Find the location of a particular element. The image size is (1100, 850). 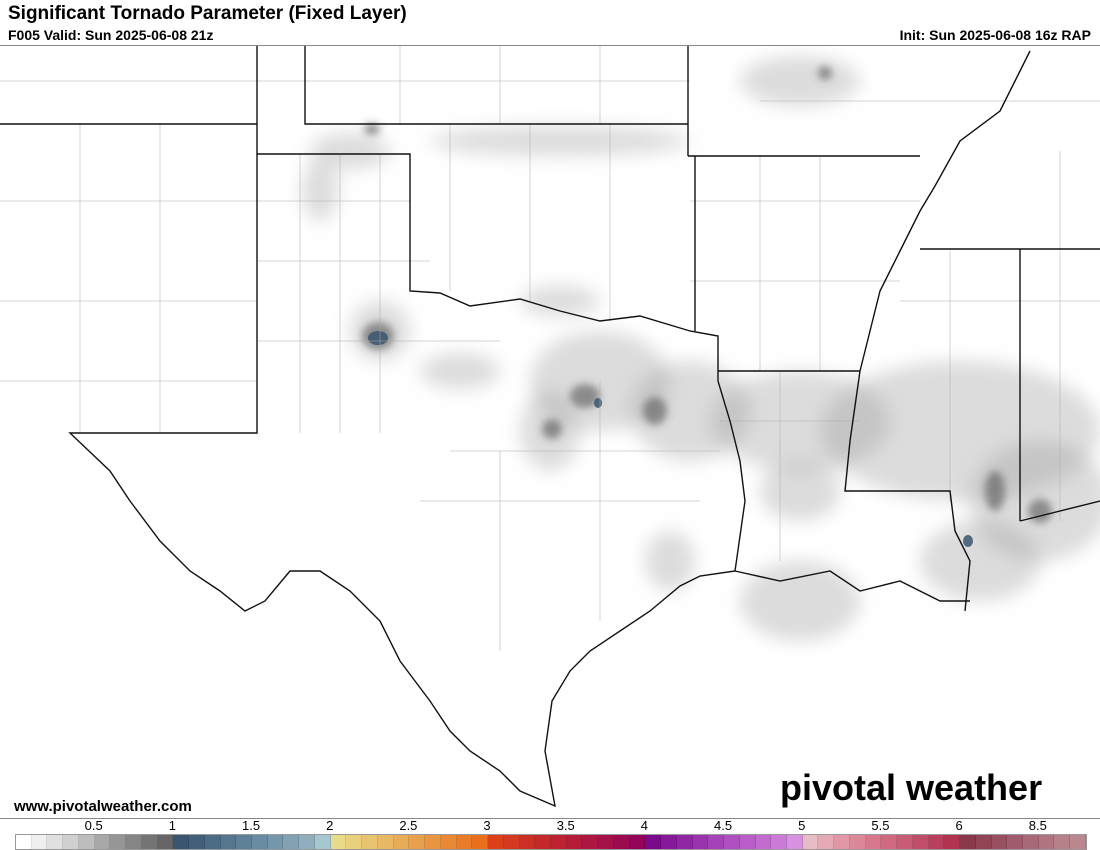

colorbar-label: 2 is located at coordinates (330, 825).